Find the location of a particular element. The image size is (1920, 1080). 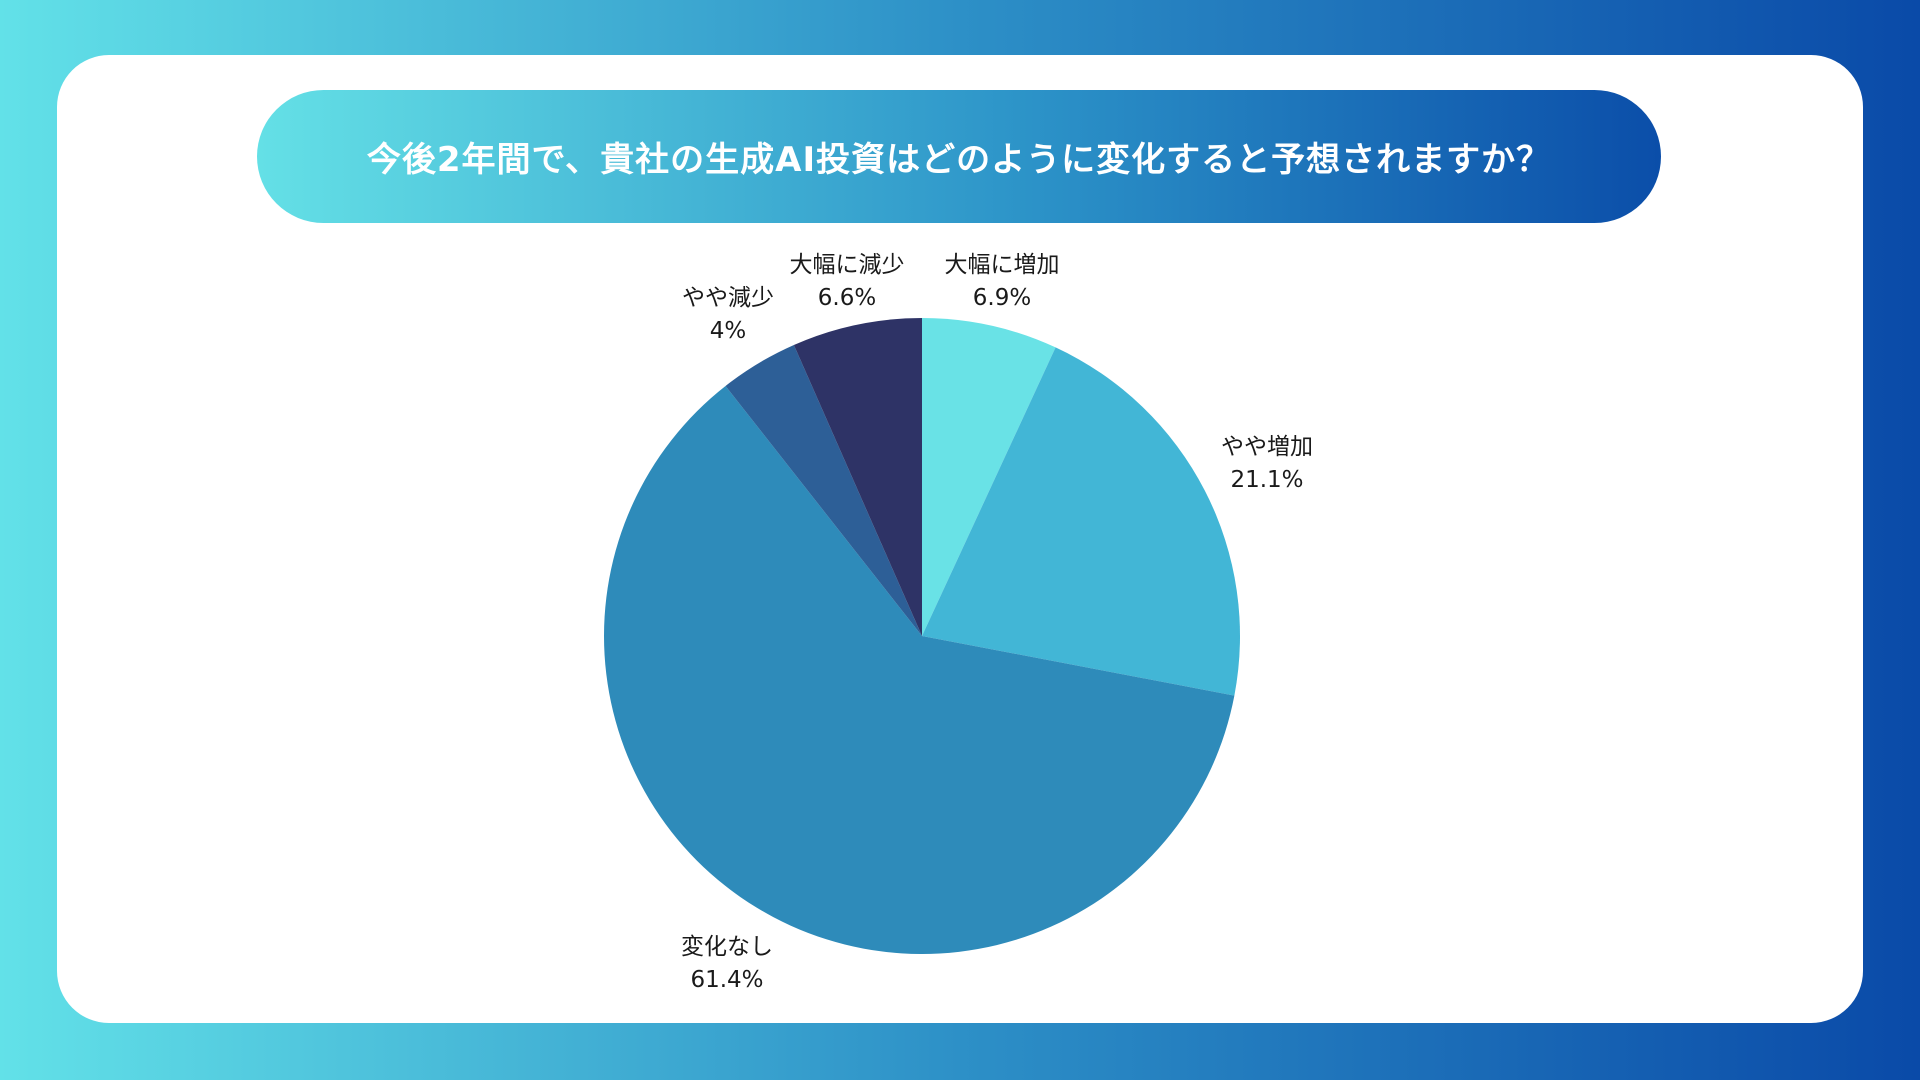

slice-label: やや増加 is located at coordinates (1267, 447).